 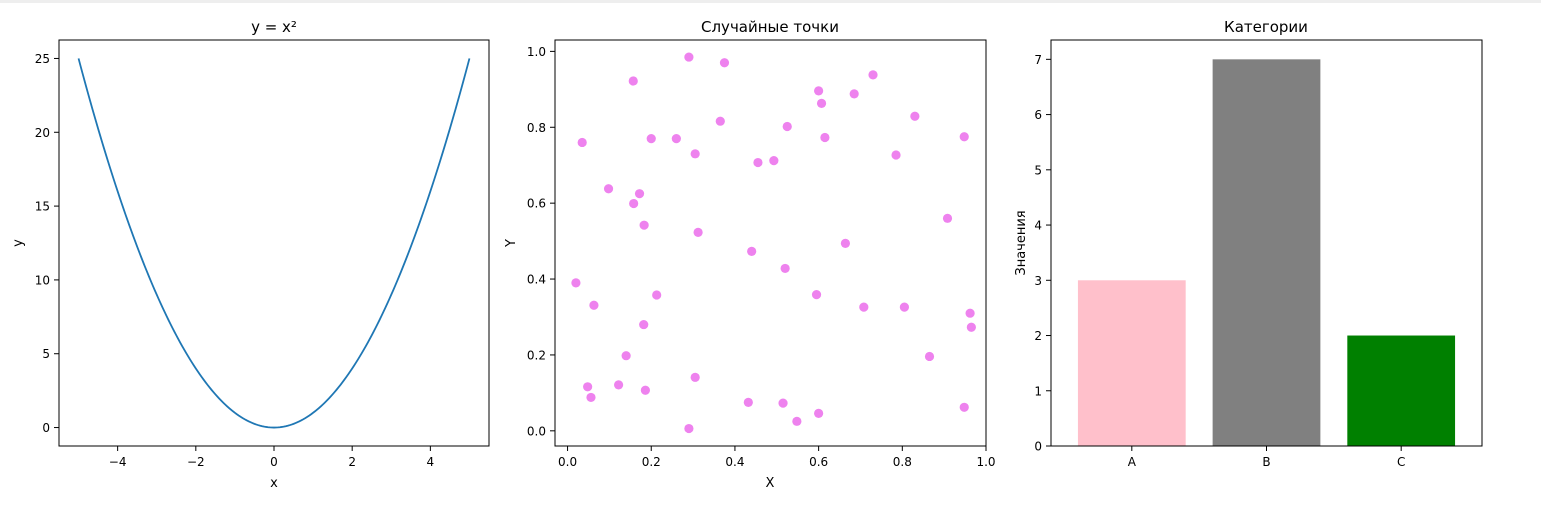 What do you see at coordinates (902, 462) in the screenshot?
I see `chart-2-x-tick-label: 0.8` at bounding box center [902, 462].